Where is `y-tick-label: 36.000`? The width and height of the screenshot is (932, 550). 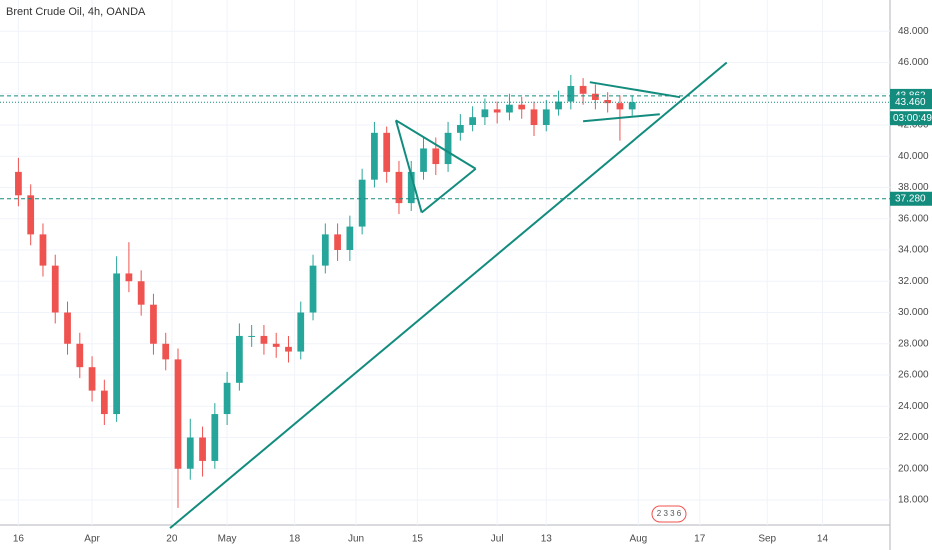
y-tick-label: 36.000 is located at coordinates (913, 218).